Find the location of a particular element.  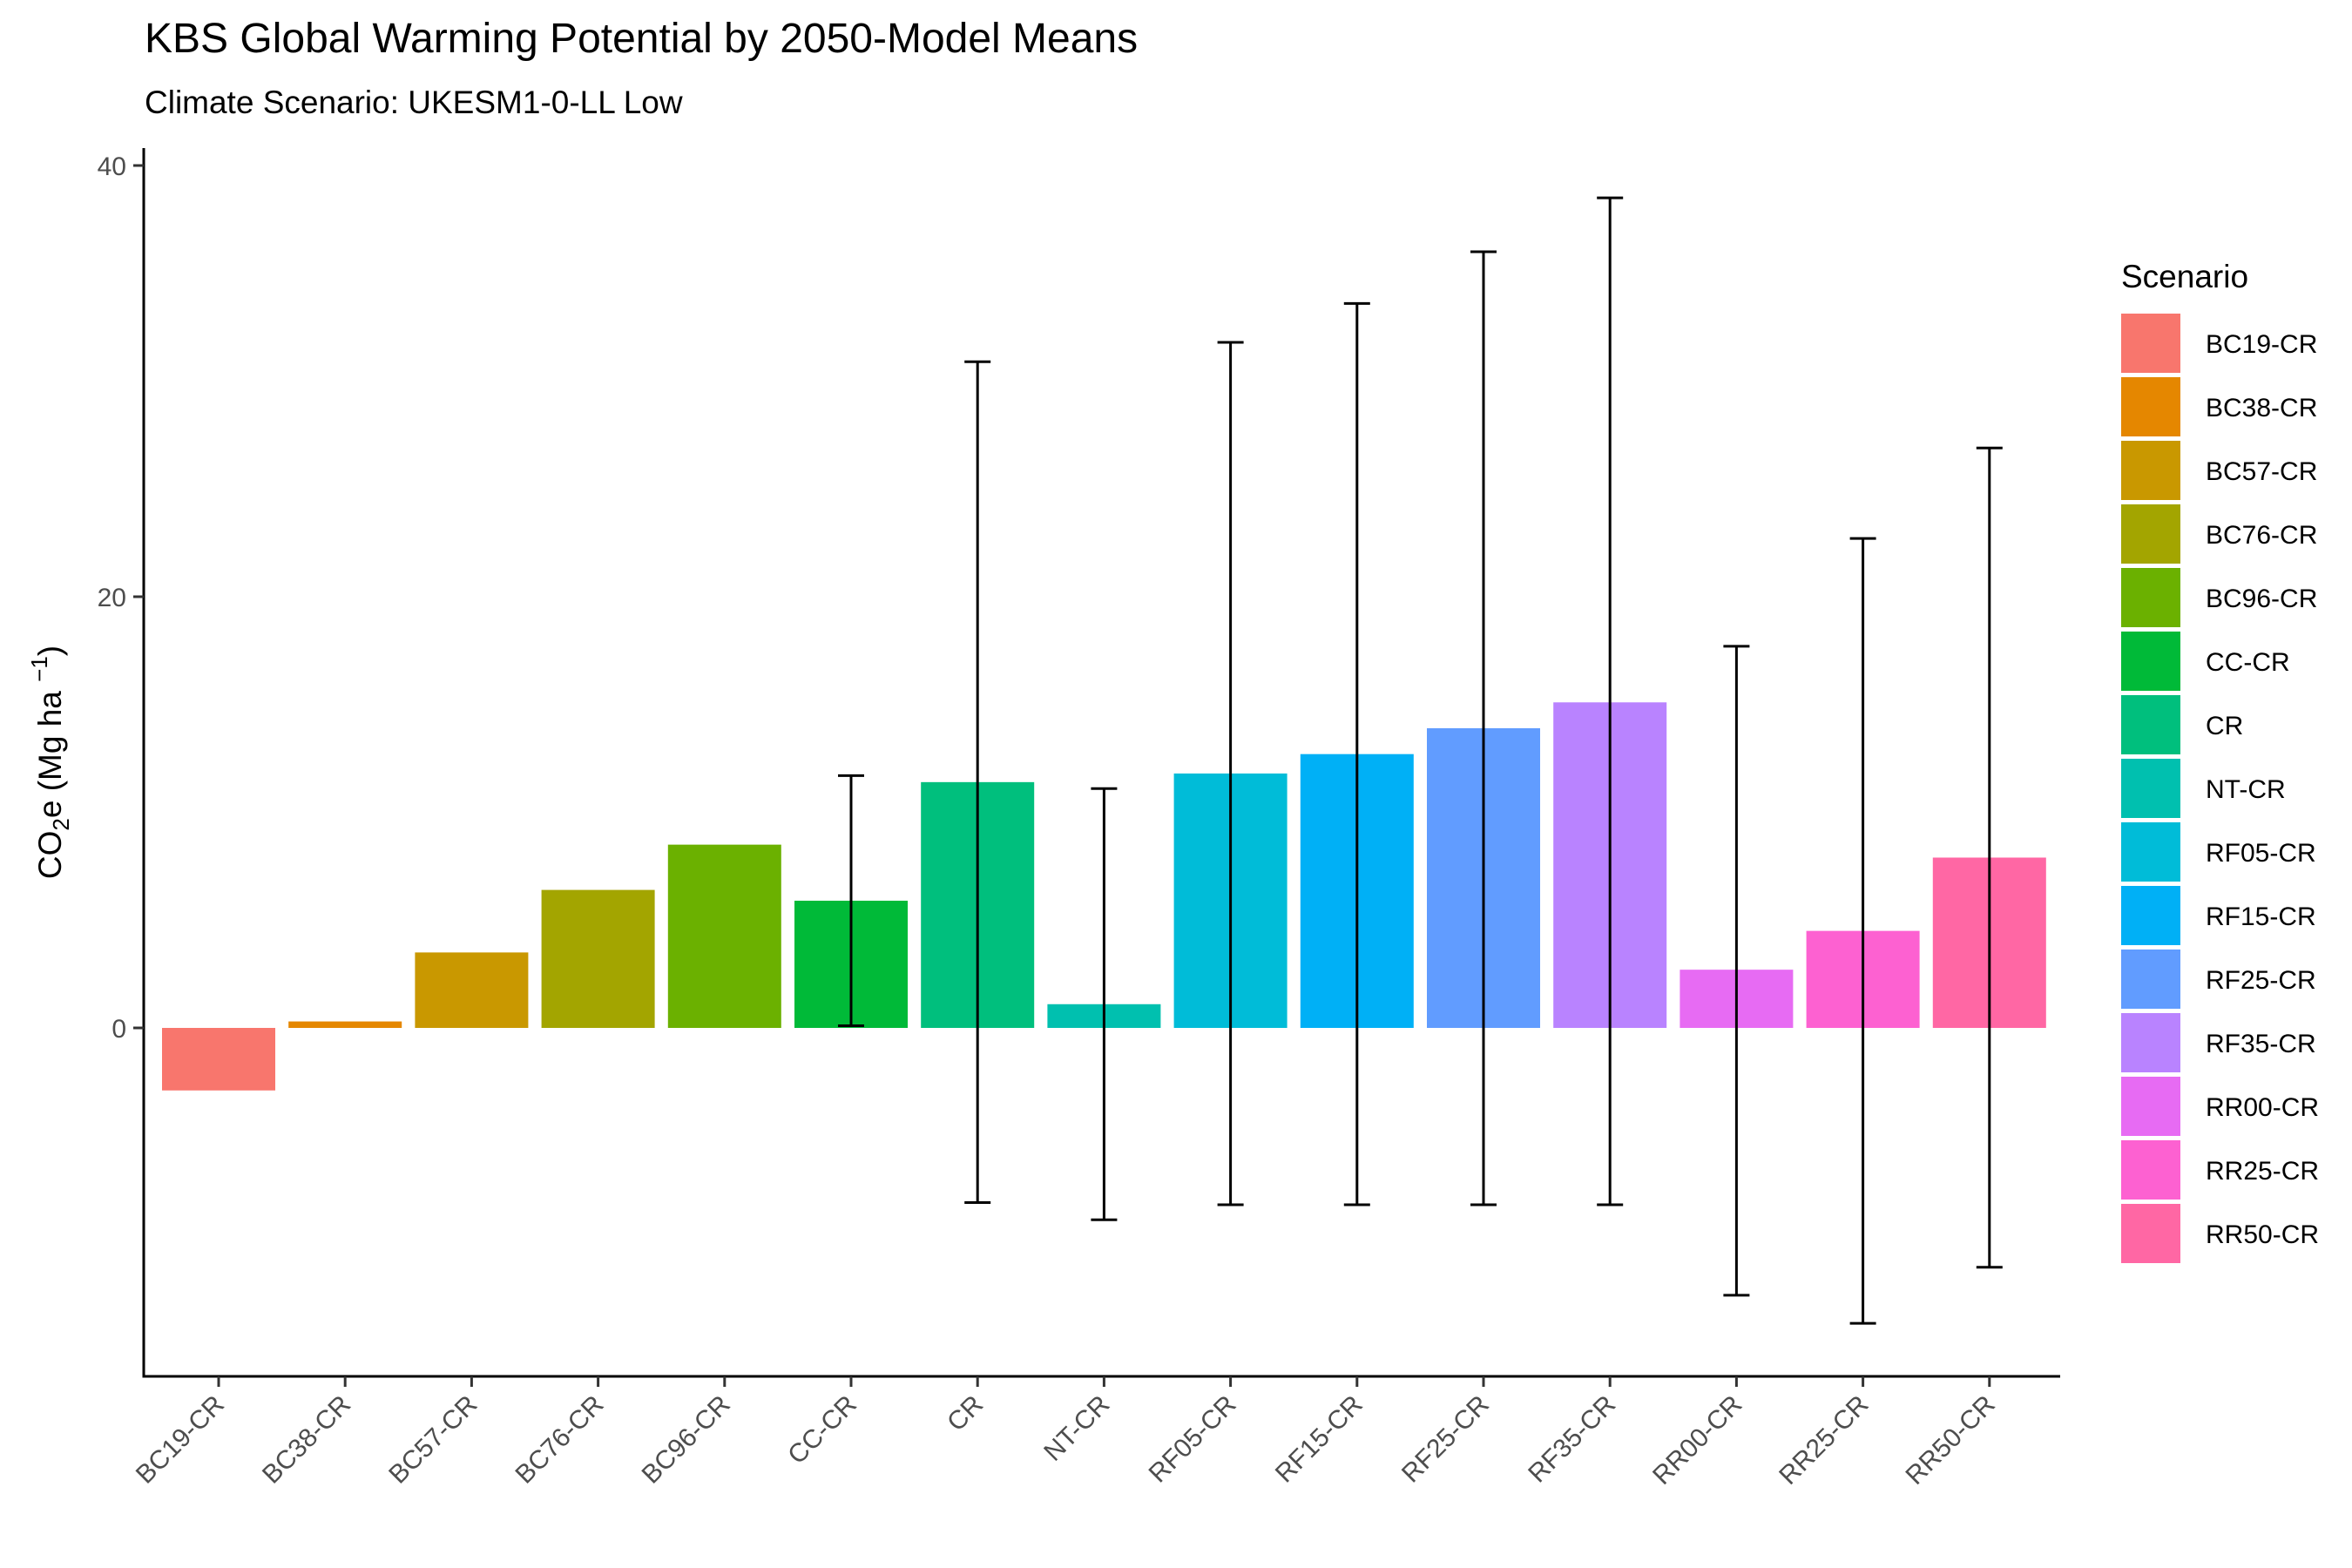

legend-label: NT-CR is located at coordinates (2246, 790).